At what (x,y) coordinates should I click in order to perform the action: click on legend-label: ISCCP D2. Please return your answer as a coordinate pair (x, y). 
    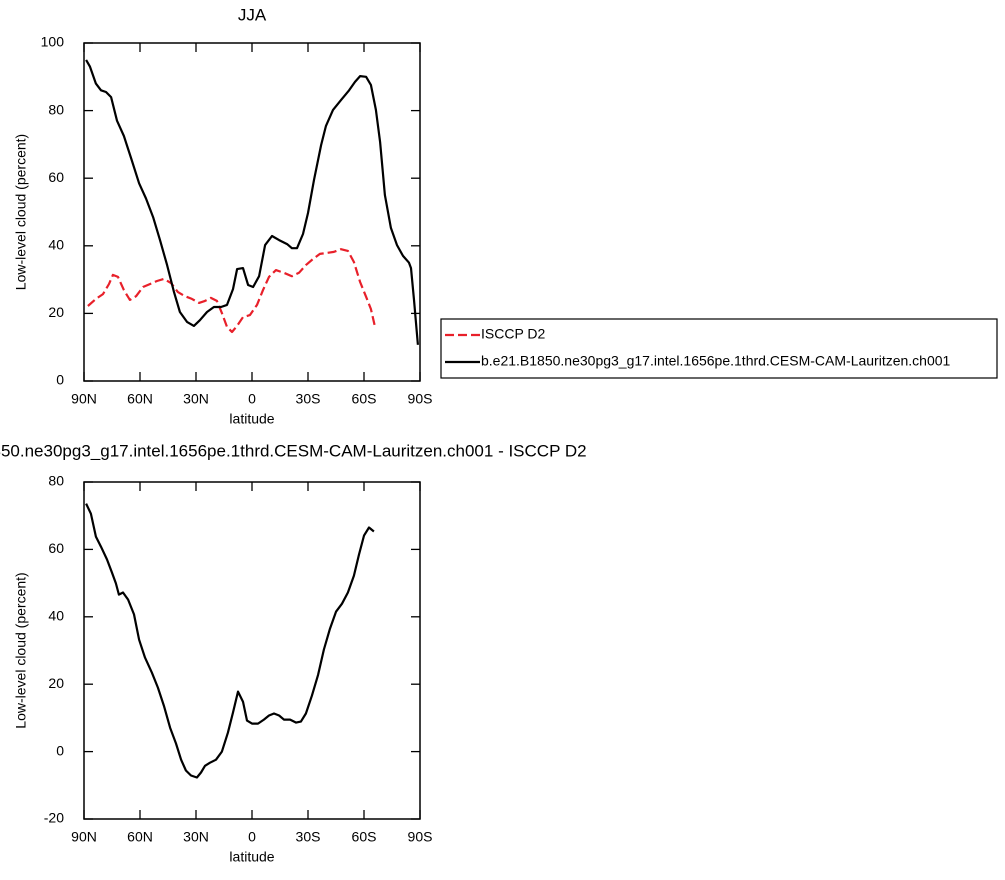
    Looking at the image, I should click on (513, 334).